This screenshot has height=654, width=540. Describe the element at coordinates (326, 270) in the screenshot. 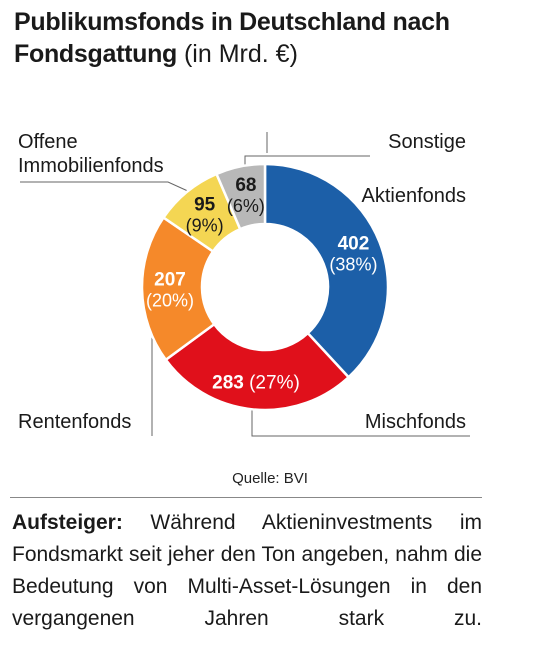

I see `slice-aktienfonds` at that location.